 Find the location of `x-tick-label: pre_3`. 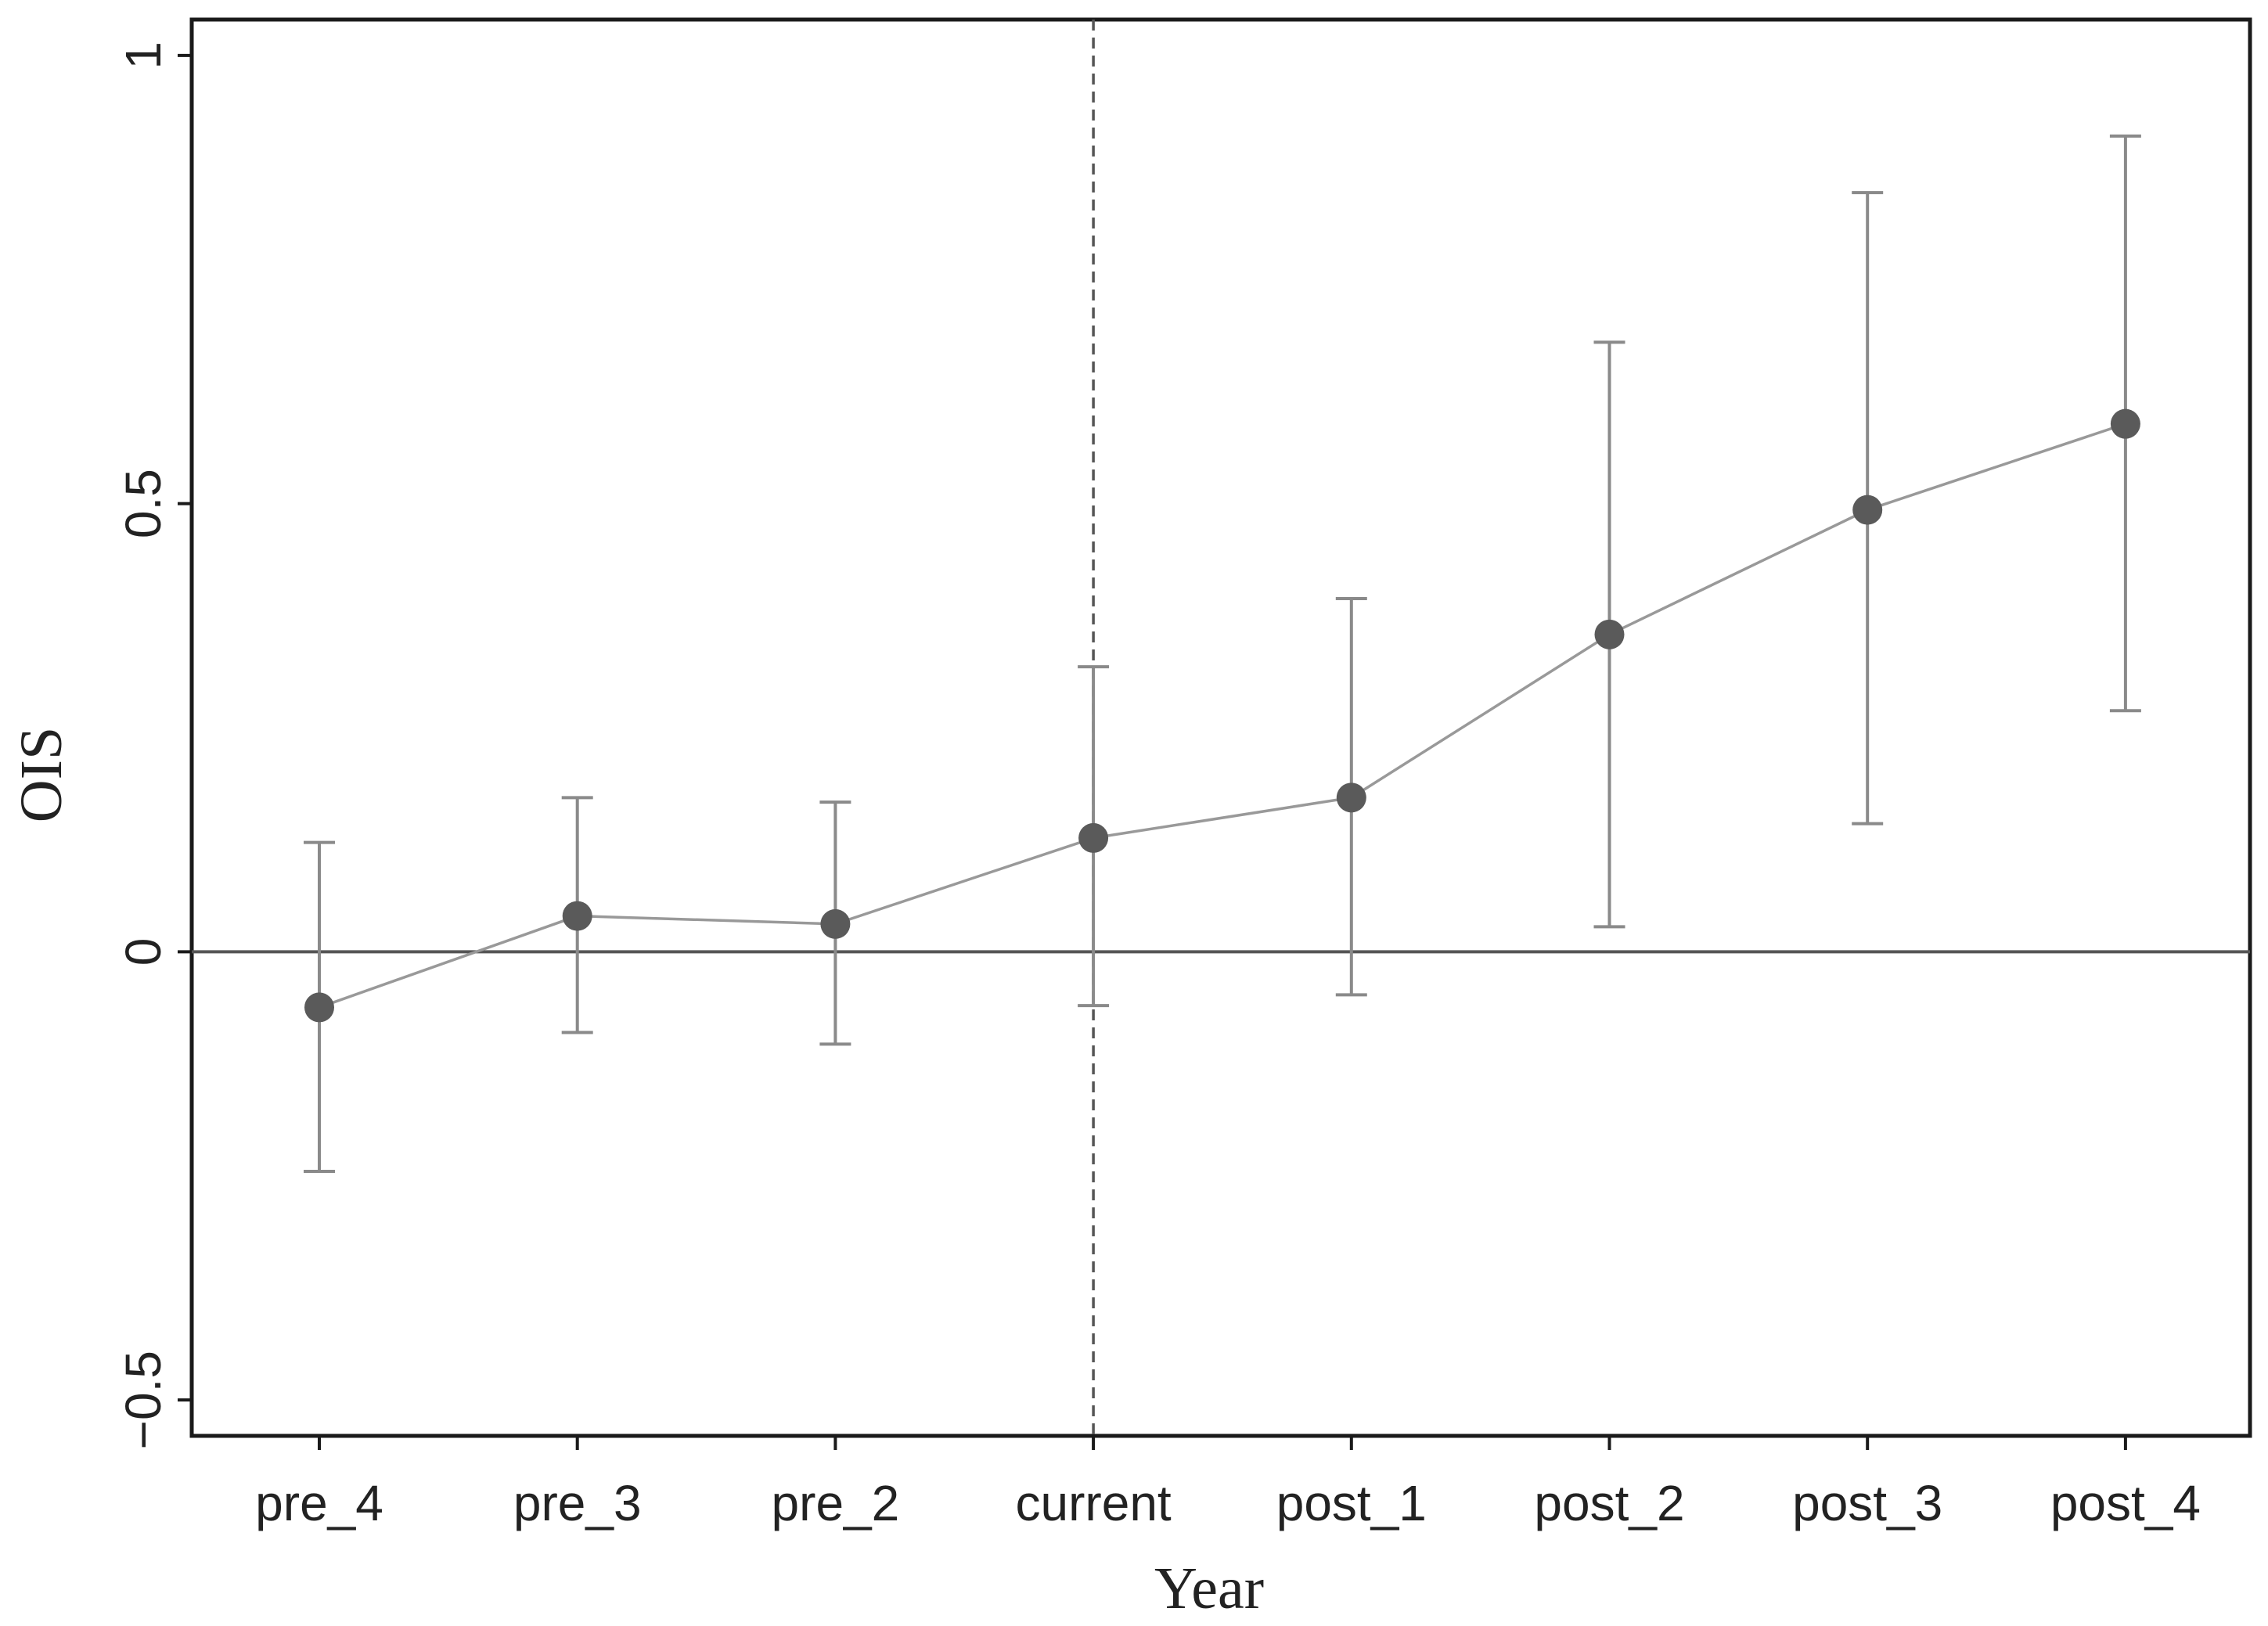

x-tick-label: pre_3 is located at coordinates (577, 1503).